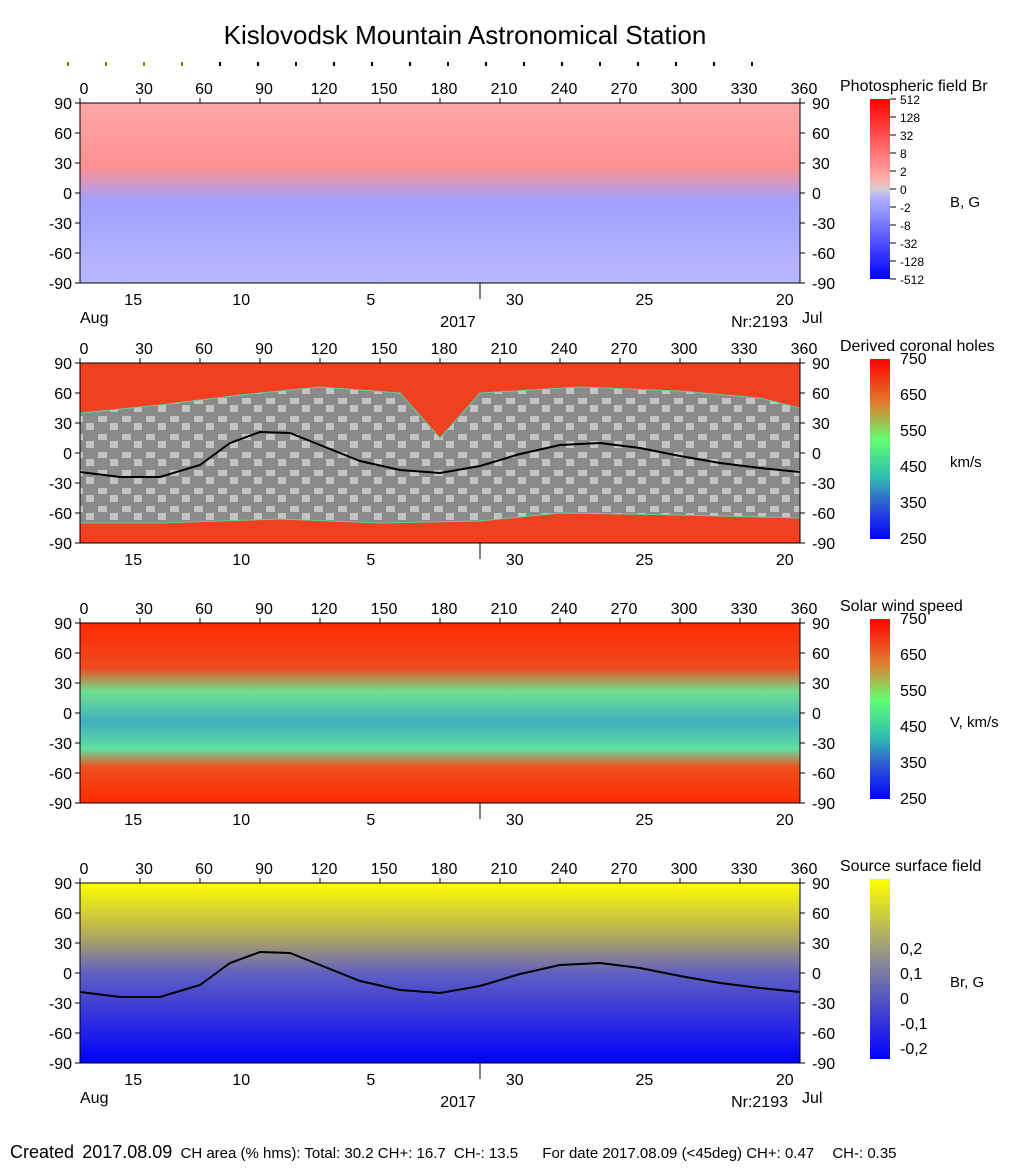 Image resolution: width=1020 pixels, height=1172 pixels. I want to click on neutral-line, so click(440, 974).